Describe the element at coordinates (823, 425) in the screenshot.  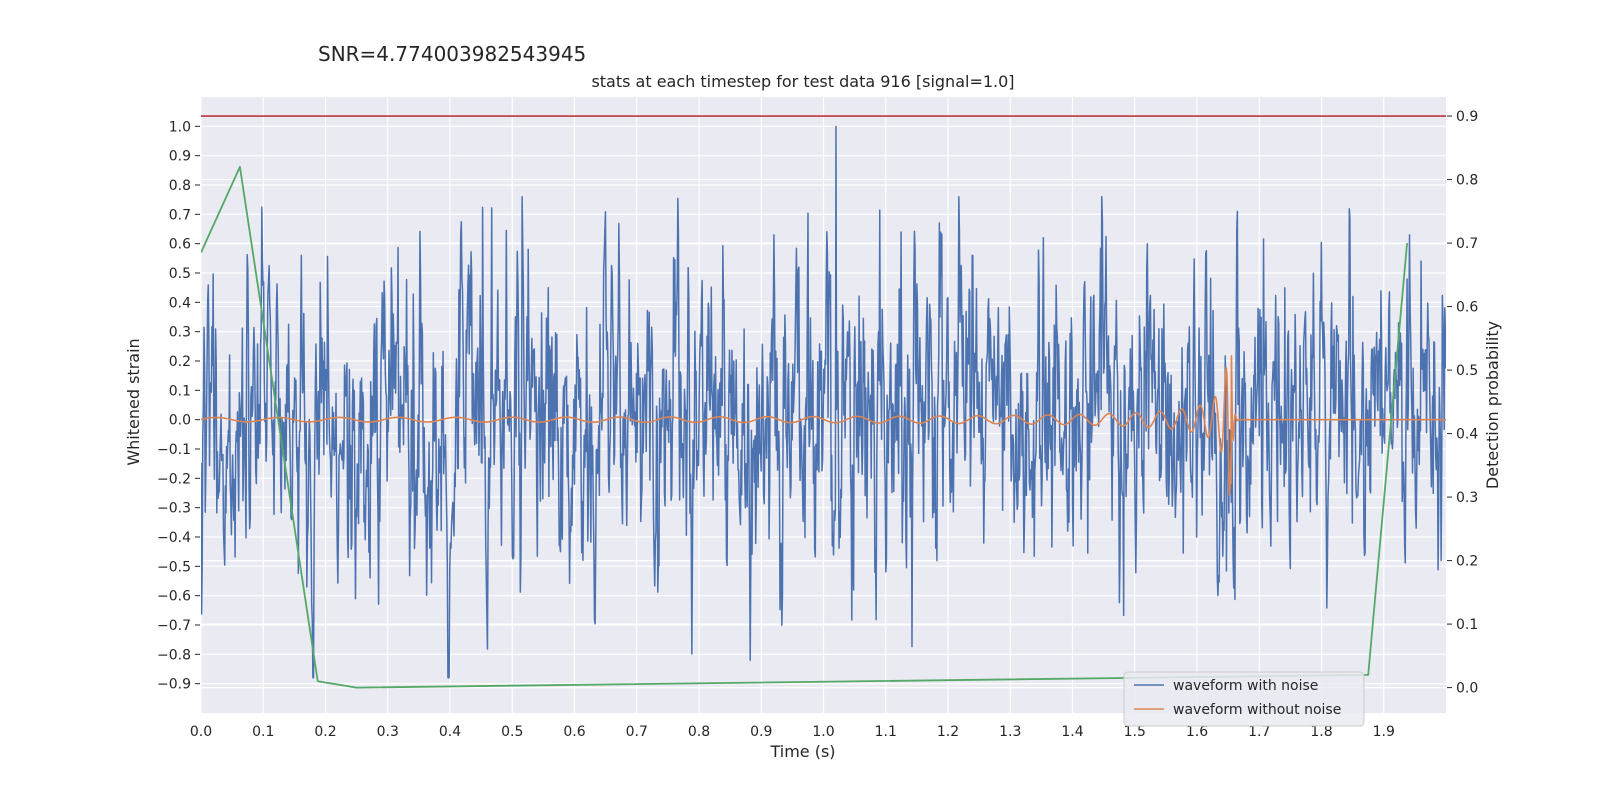
I see `series-line-waveform-without-noise` at that location.